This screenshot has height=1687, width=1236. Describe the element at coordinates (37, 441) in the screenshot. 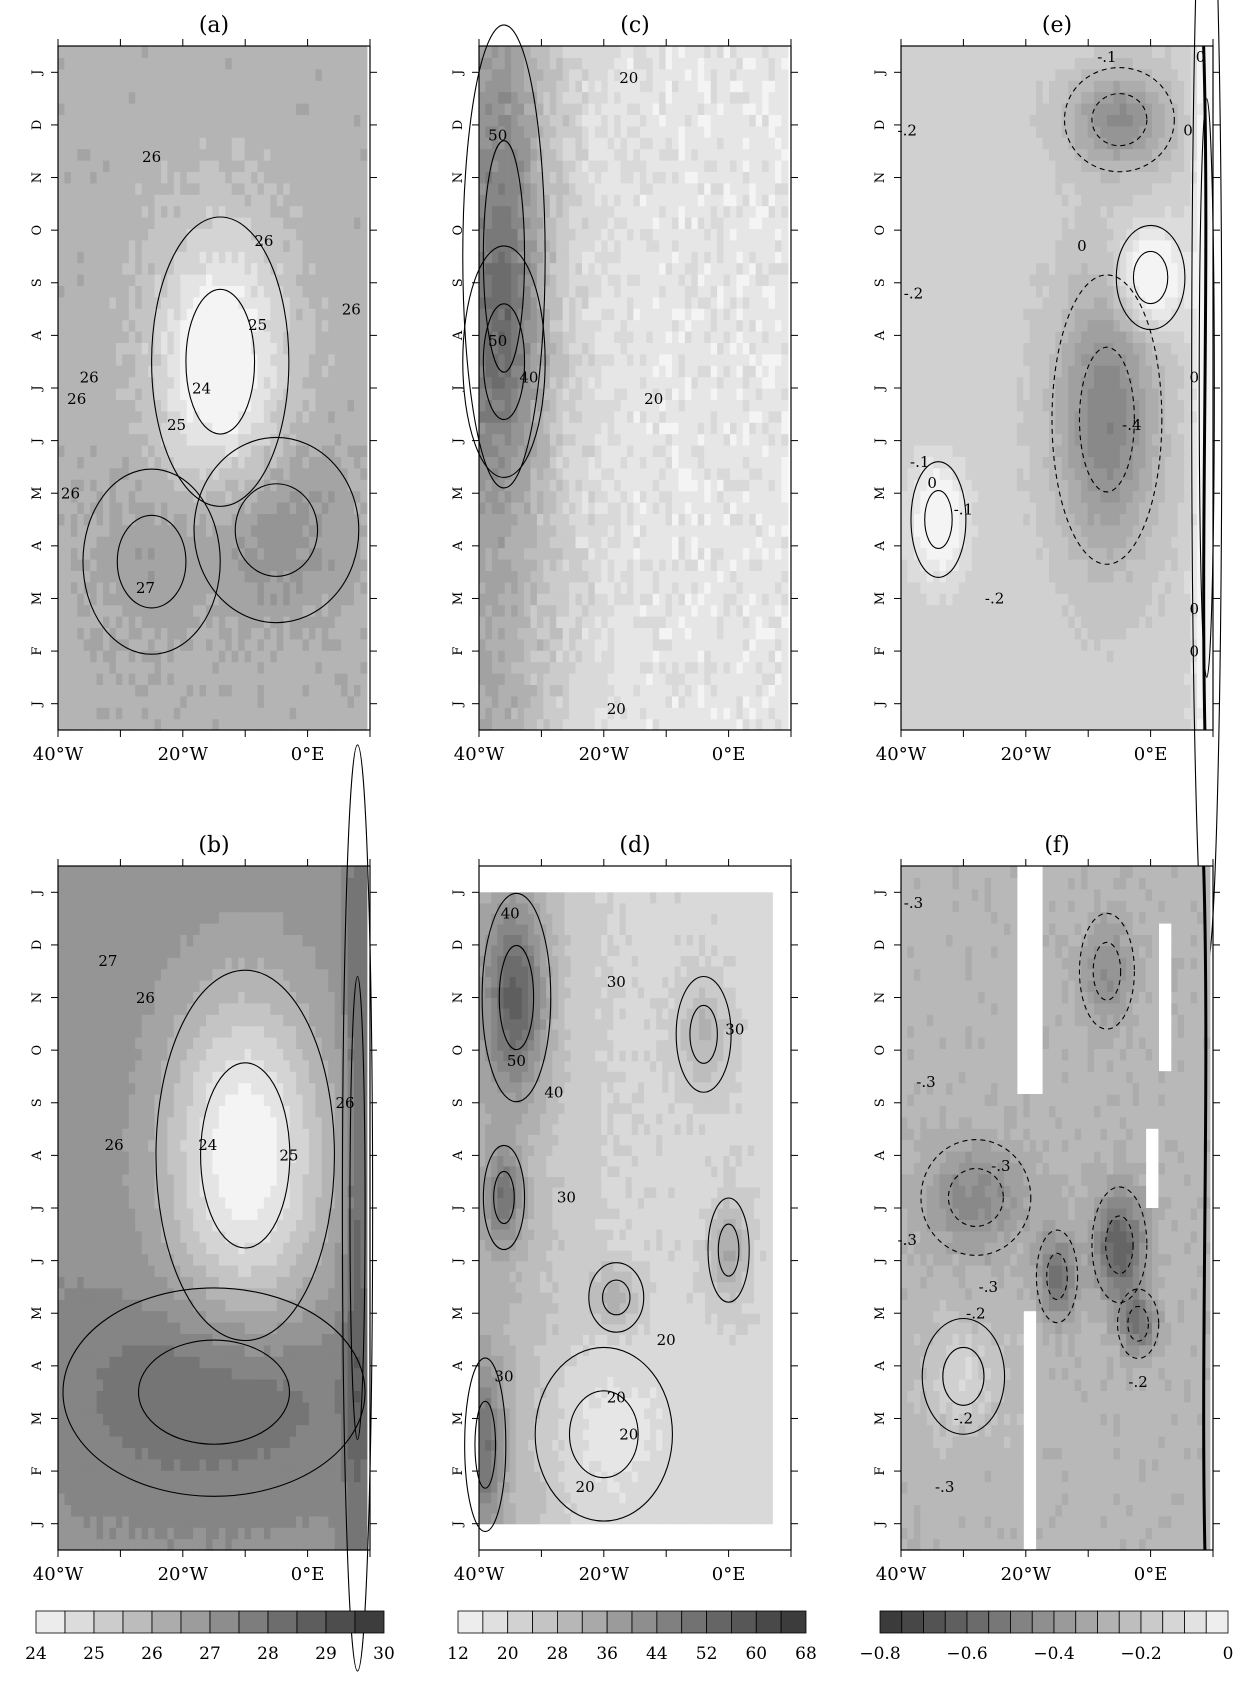

I see `y-tick-label: J` at that location.